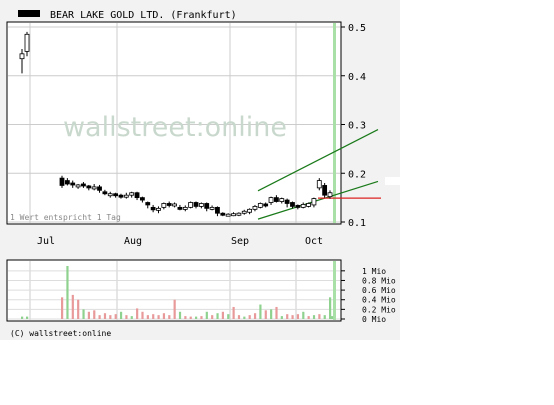  I want to click on watermark: wallstreet:online, so click(175, 127).